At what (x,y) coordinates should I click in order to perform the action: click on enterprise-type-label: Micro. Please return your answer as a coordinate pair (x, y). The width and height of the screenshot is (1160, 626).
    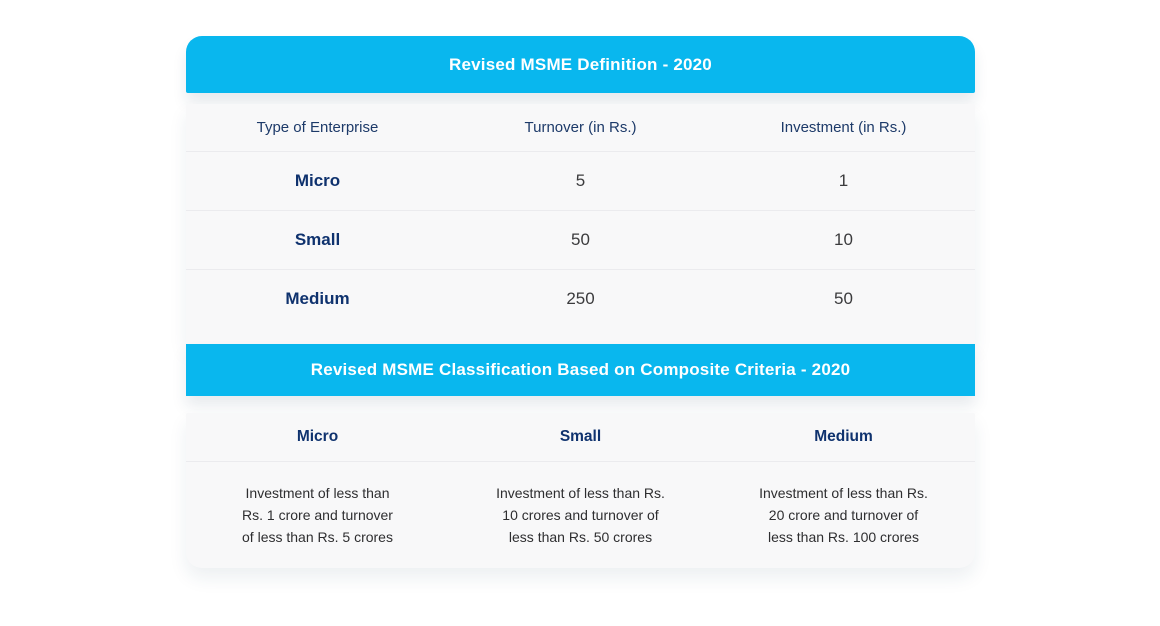
    Looking at the image, I should click on (317, 180).